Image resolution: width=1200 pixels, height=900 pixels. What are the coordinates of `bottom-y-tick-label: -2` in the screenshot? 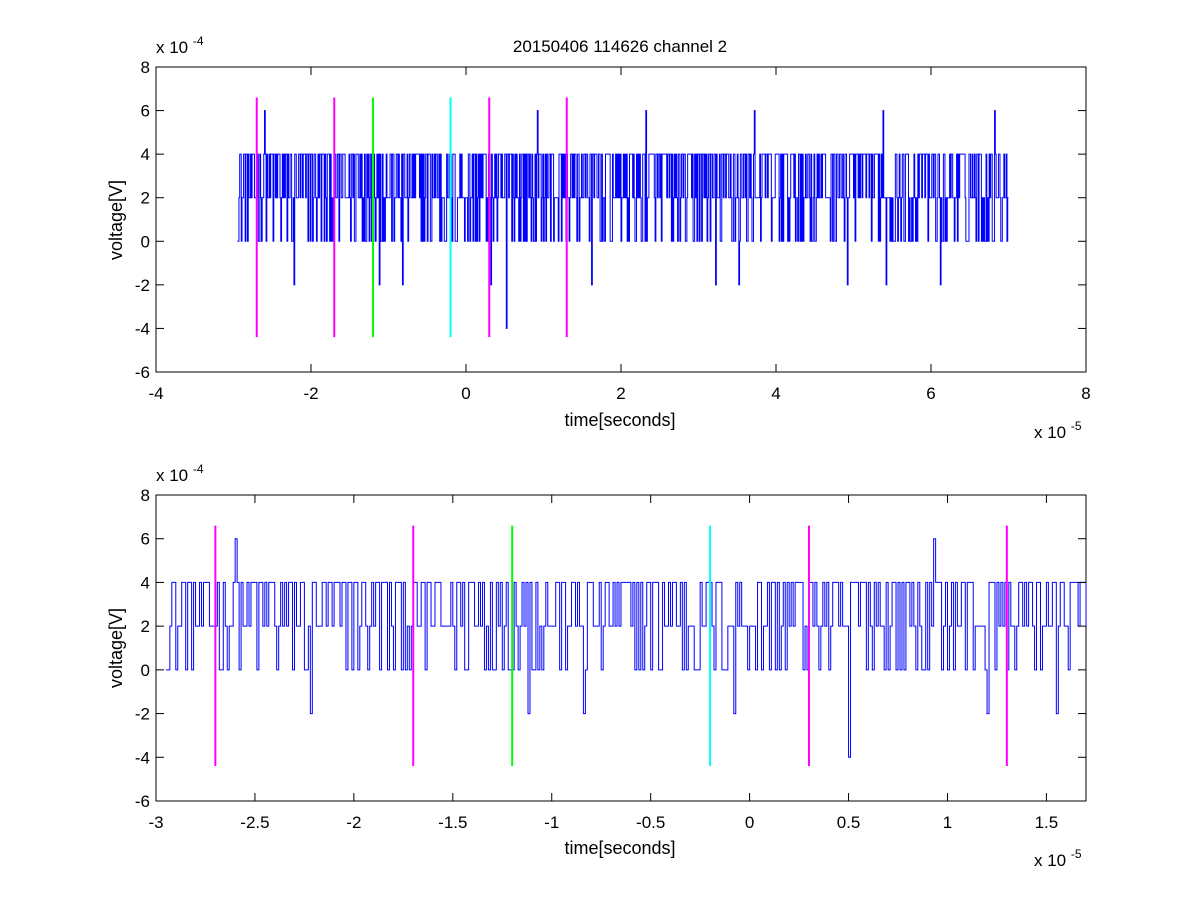 It's located at (142, 714).